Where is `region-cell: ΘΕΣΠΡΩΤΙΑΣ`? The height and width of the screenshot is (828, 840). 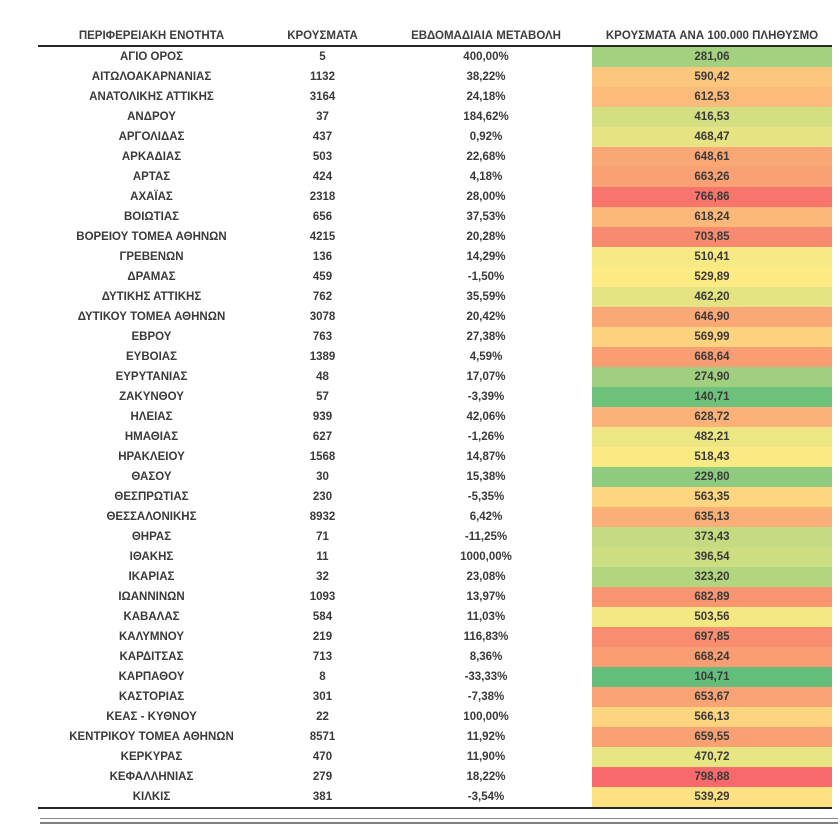 region-cell: ΘΕΣΠΡΩΤΙΑΣ is located at coordinates (151, 497).